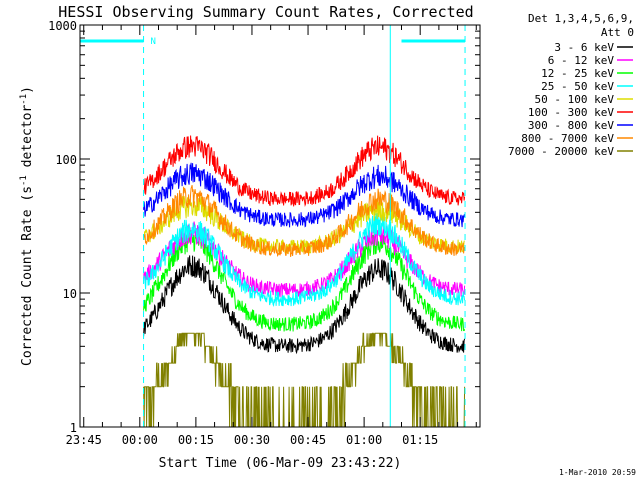  I want to click on legend-entry-label: 25 - 50 keV, so click(577, 86).